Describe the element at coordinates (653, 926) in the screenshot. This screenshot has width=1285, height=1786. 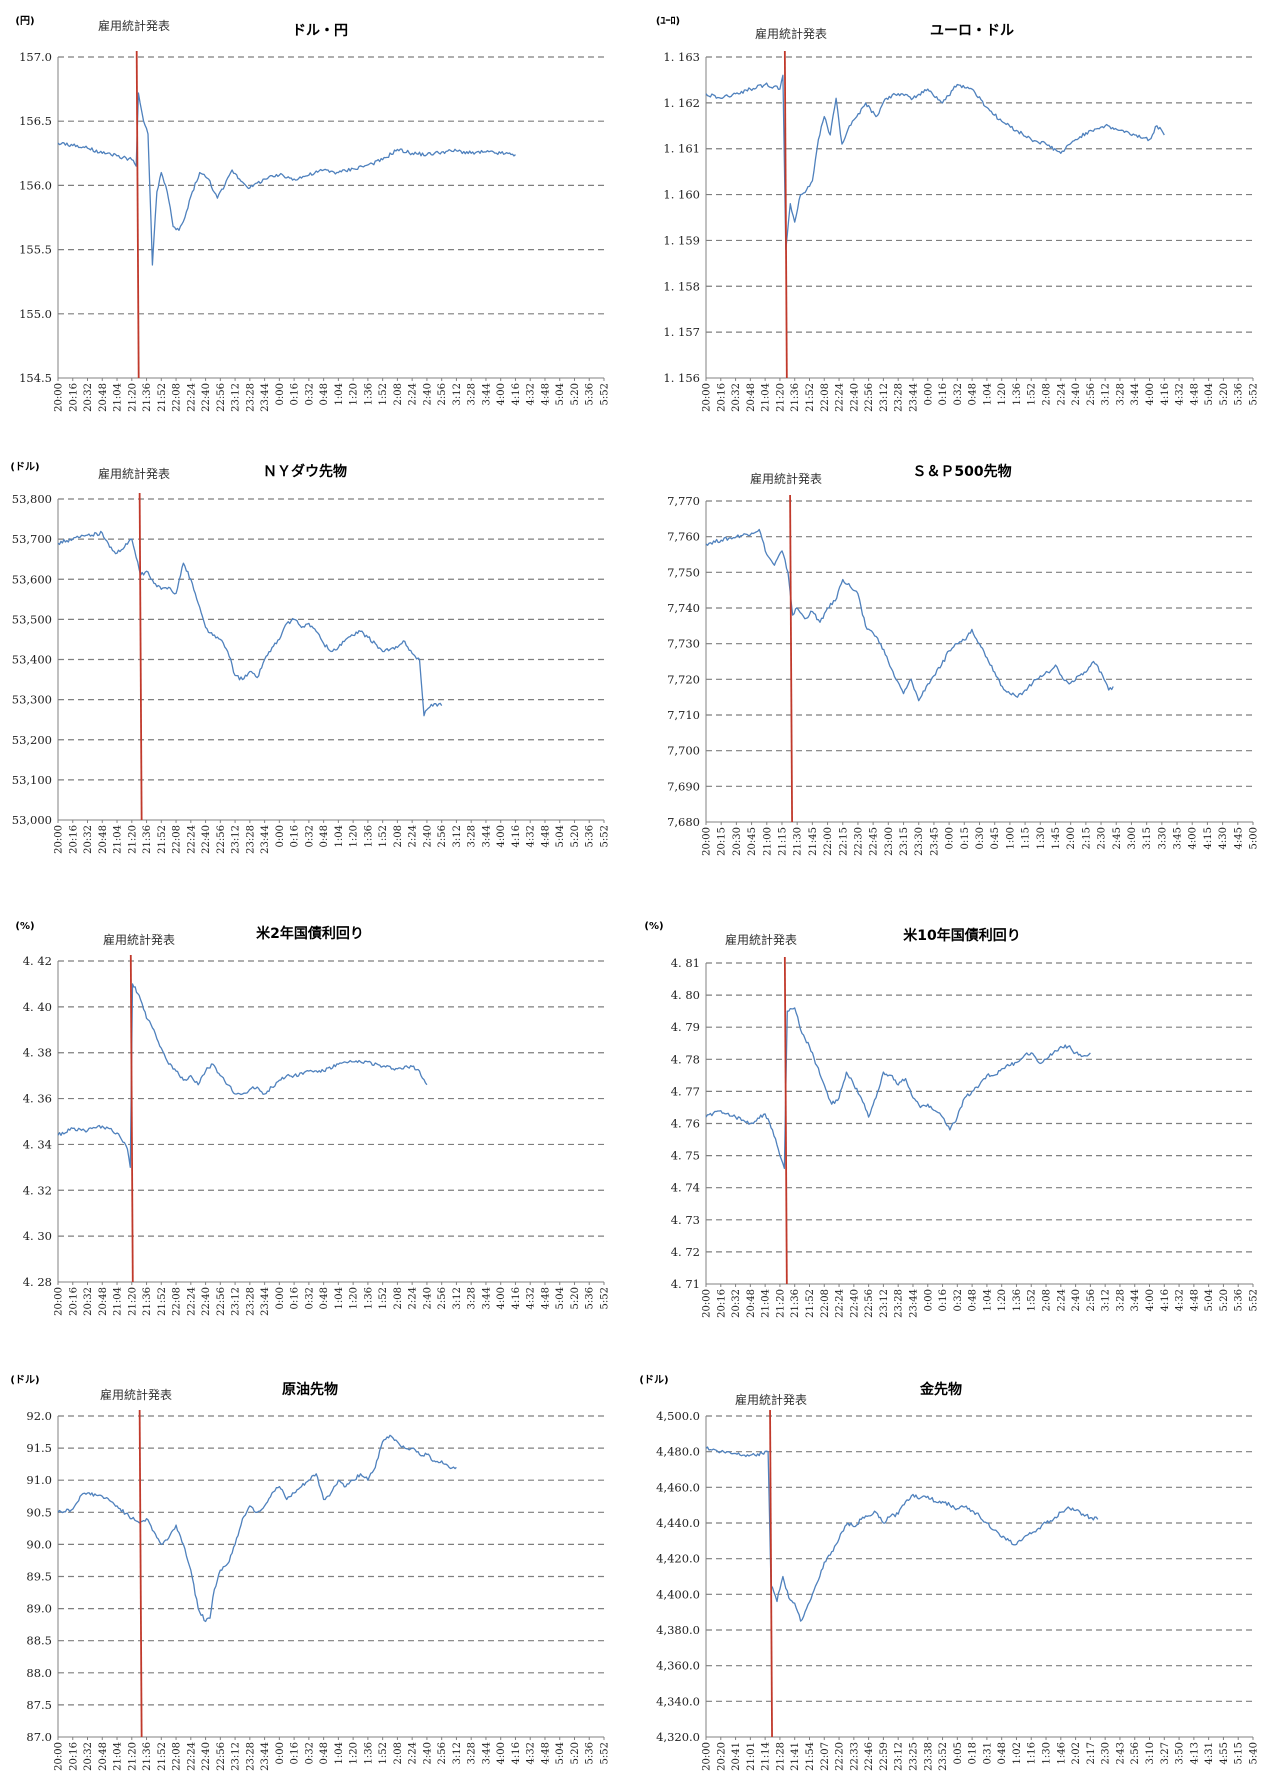
I see `unit-label: (%)` at that location.